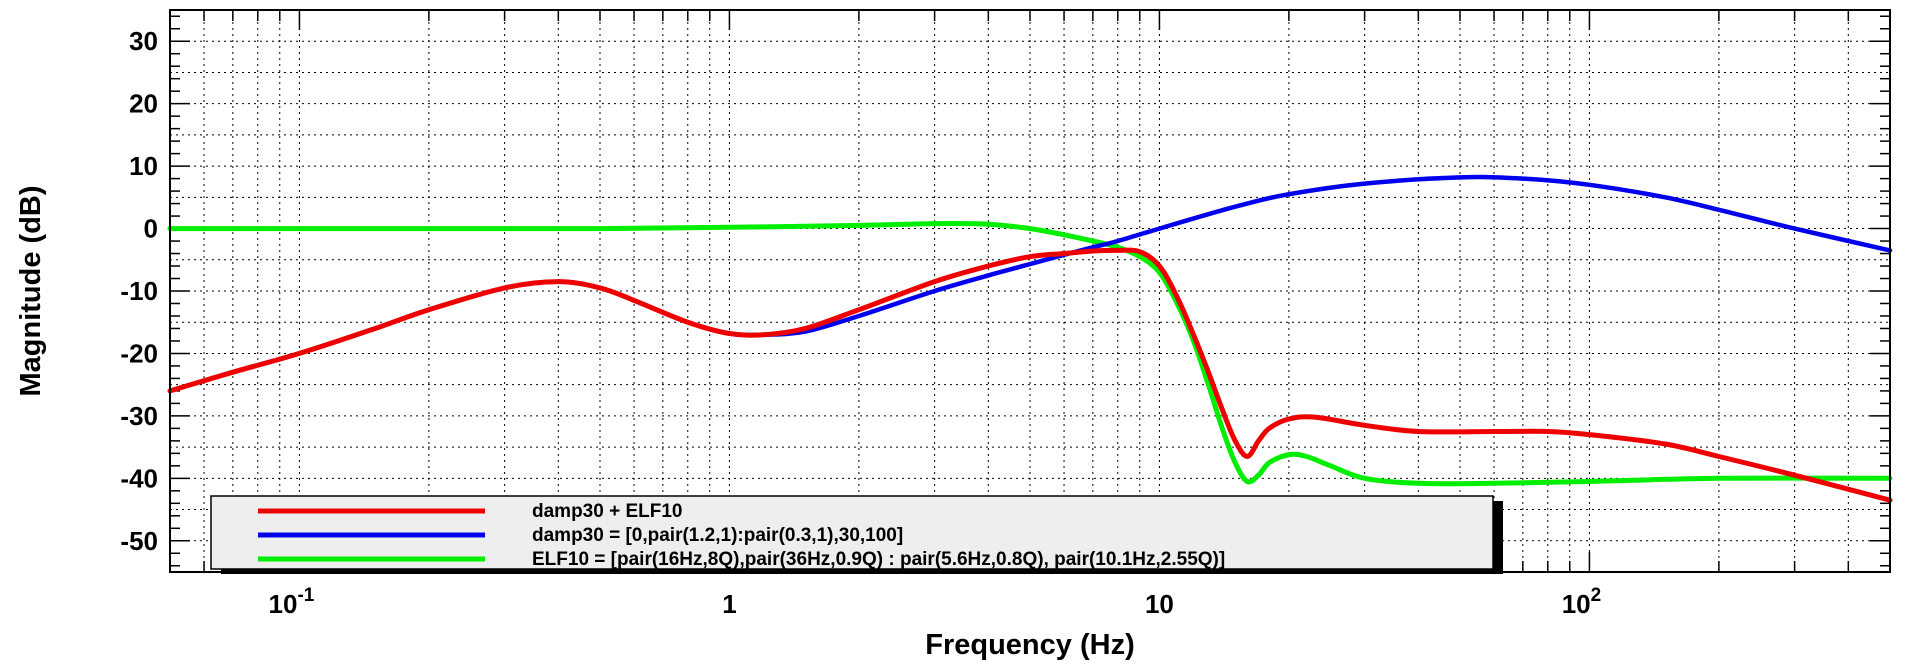 The width and height of the screenshot is (1912, 664). Describe the element at coordinates (1159, 604) in the screenshot. I see `x-tick-label: 10` at that location.